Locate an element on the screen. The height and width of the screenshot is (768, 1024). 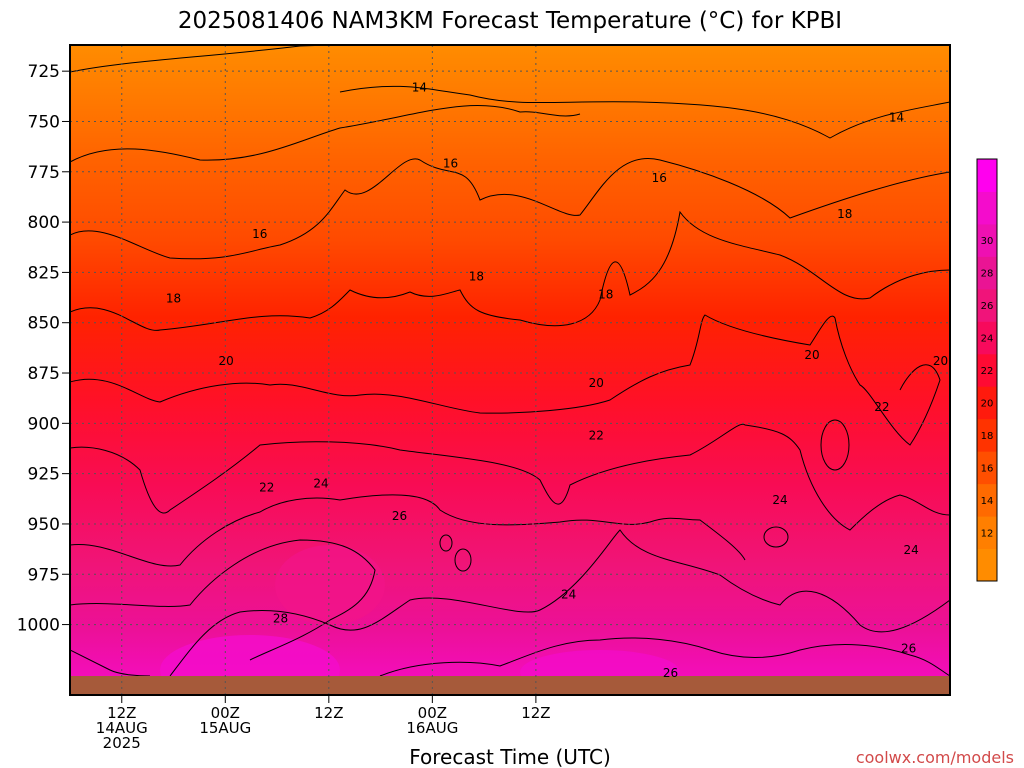
contour-label: 28 is located at coordinates (280, 619).